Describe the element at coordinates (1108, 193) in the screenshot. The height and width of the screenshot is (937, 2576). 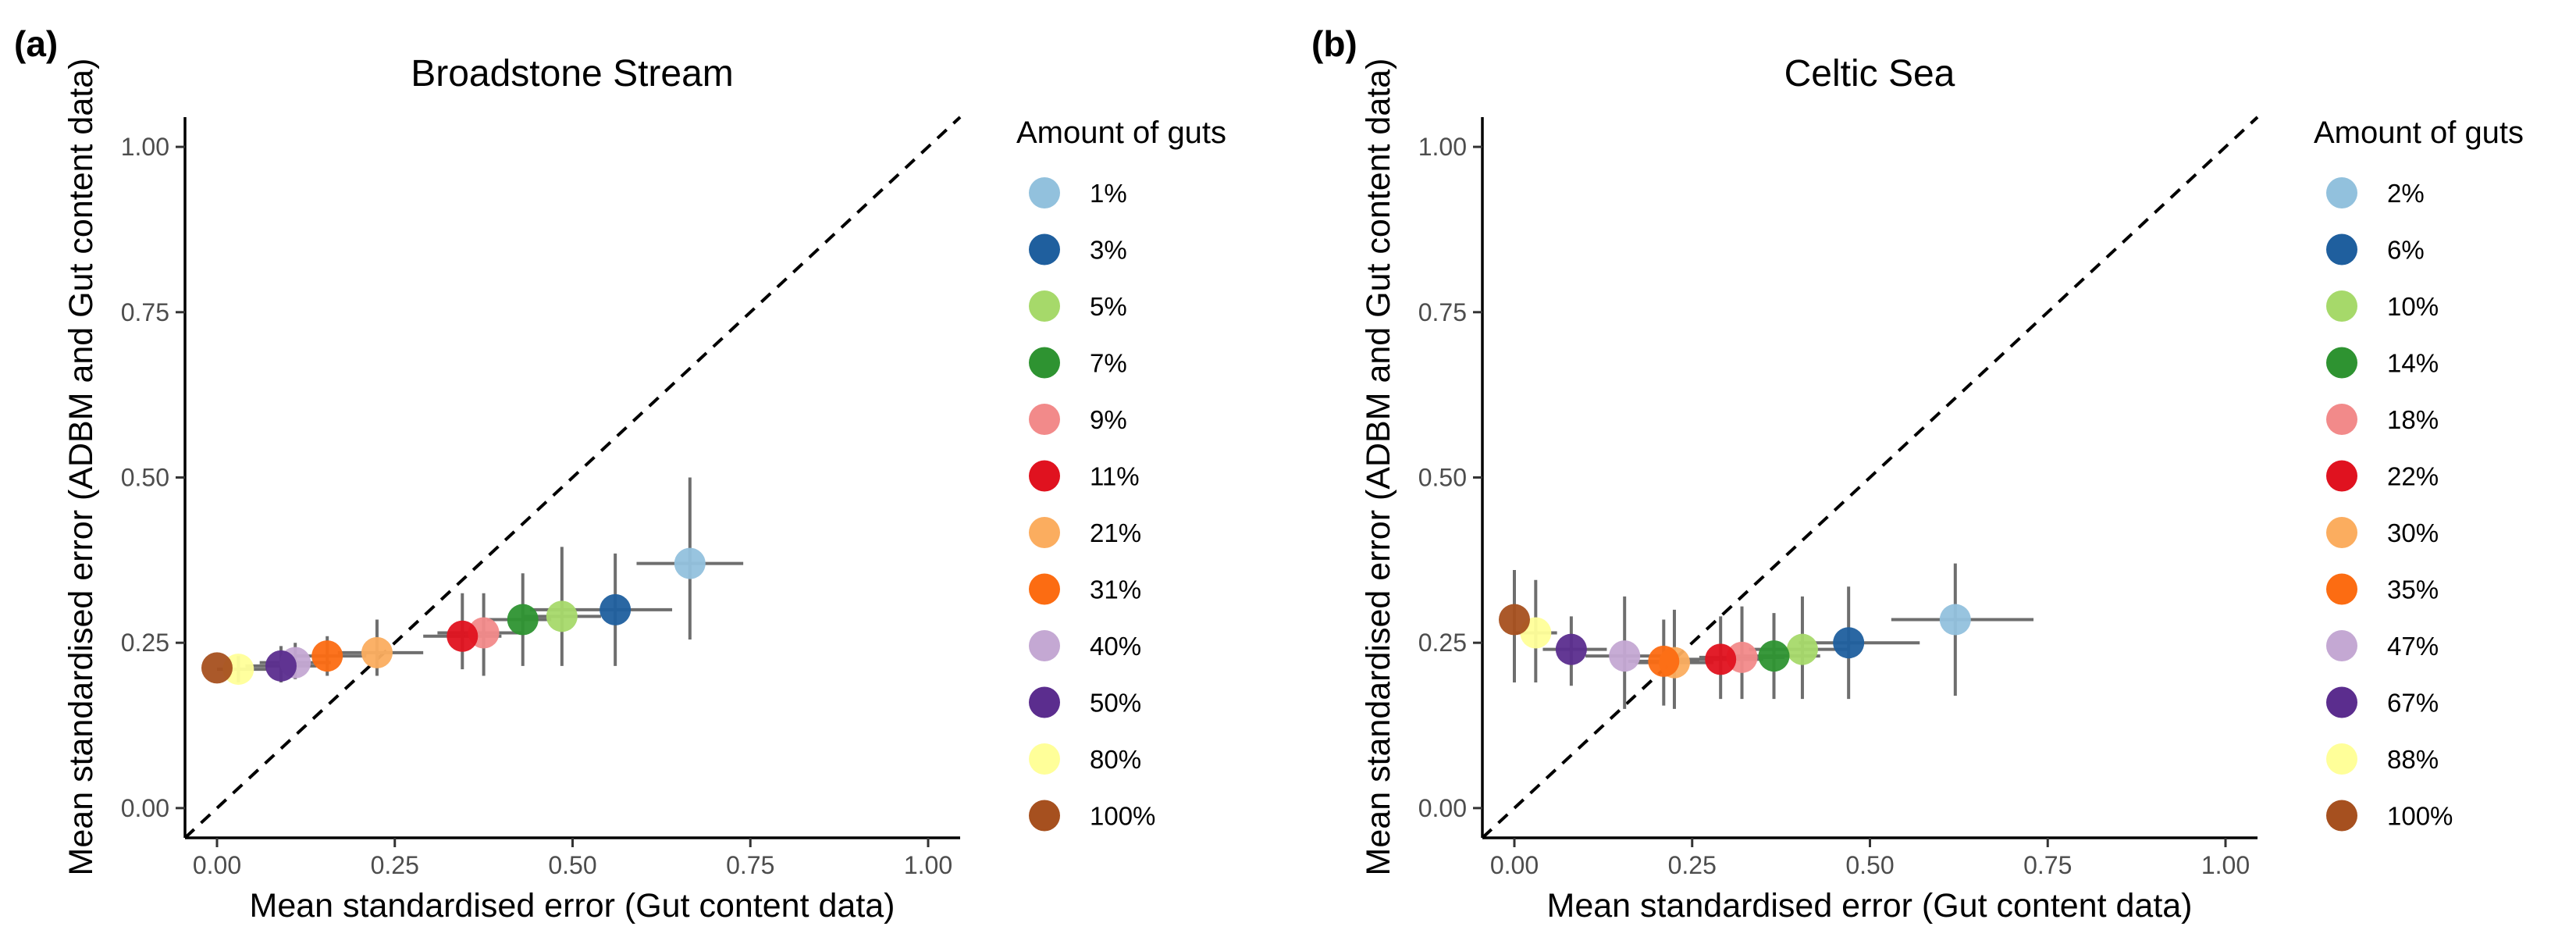
I see `legend-label: 1%` at that location.